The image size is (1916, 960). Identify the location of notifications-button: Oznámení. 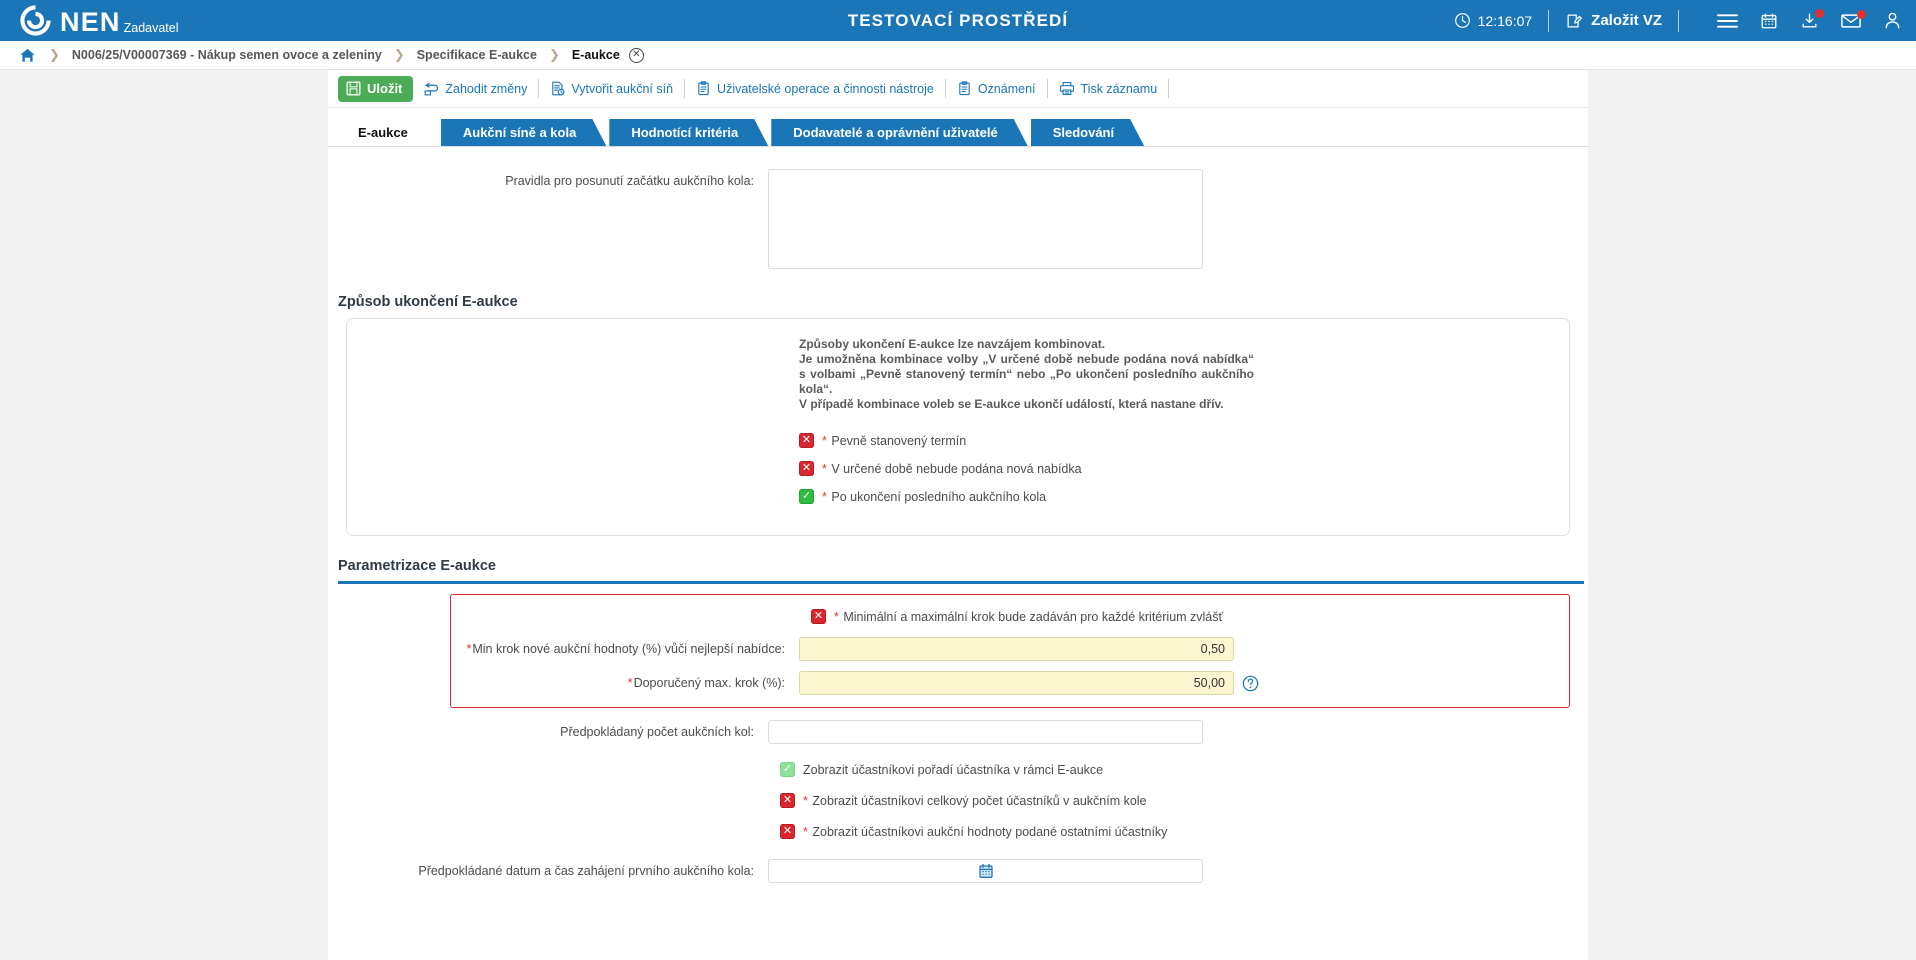
(996, 88).